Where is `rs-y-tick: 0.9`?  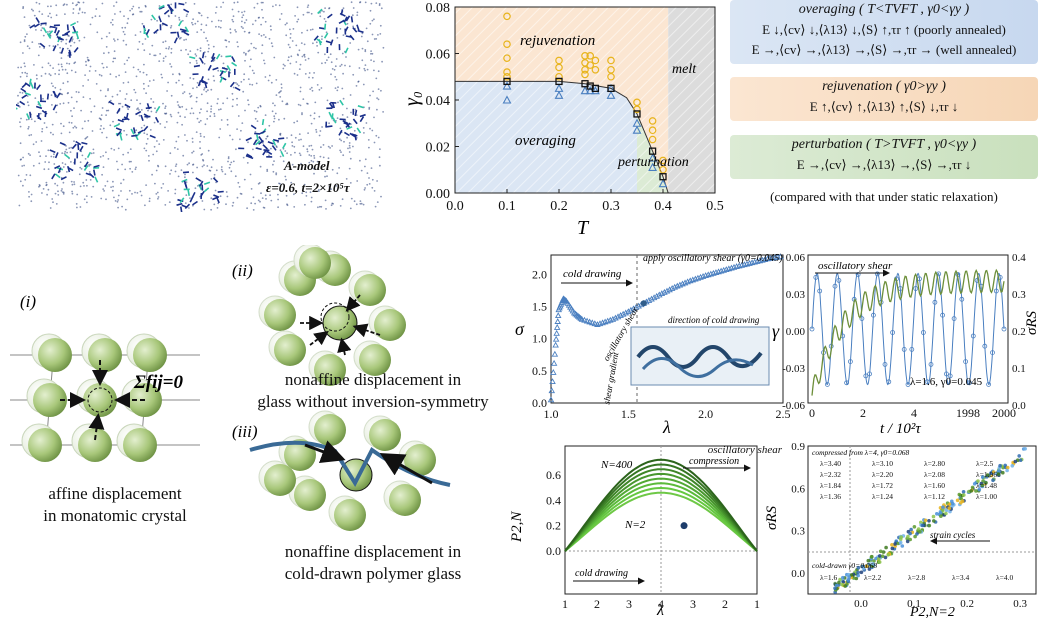 rs-y-tick: 0.9 is located at coordinates (798, 447).